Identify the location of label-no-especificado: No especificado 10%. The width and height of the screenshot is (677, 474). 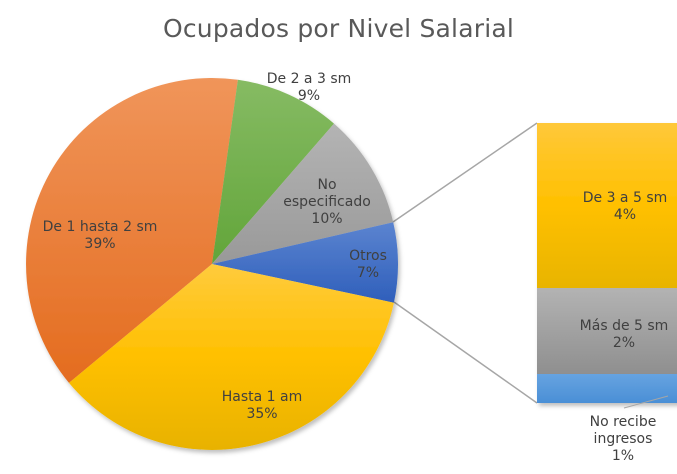
(327, 202).